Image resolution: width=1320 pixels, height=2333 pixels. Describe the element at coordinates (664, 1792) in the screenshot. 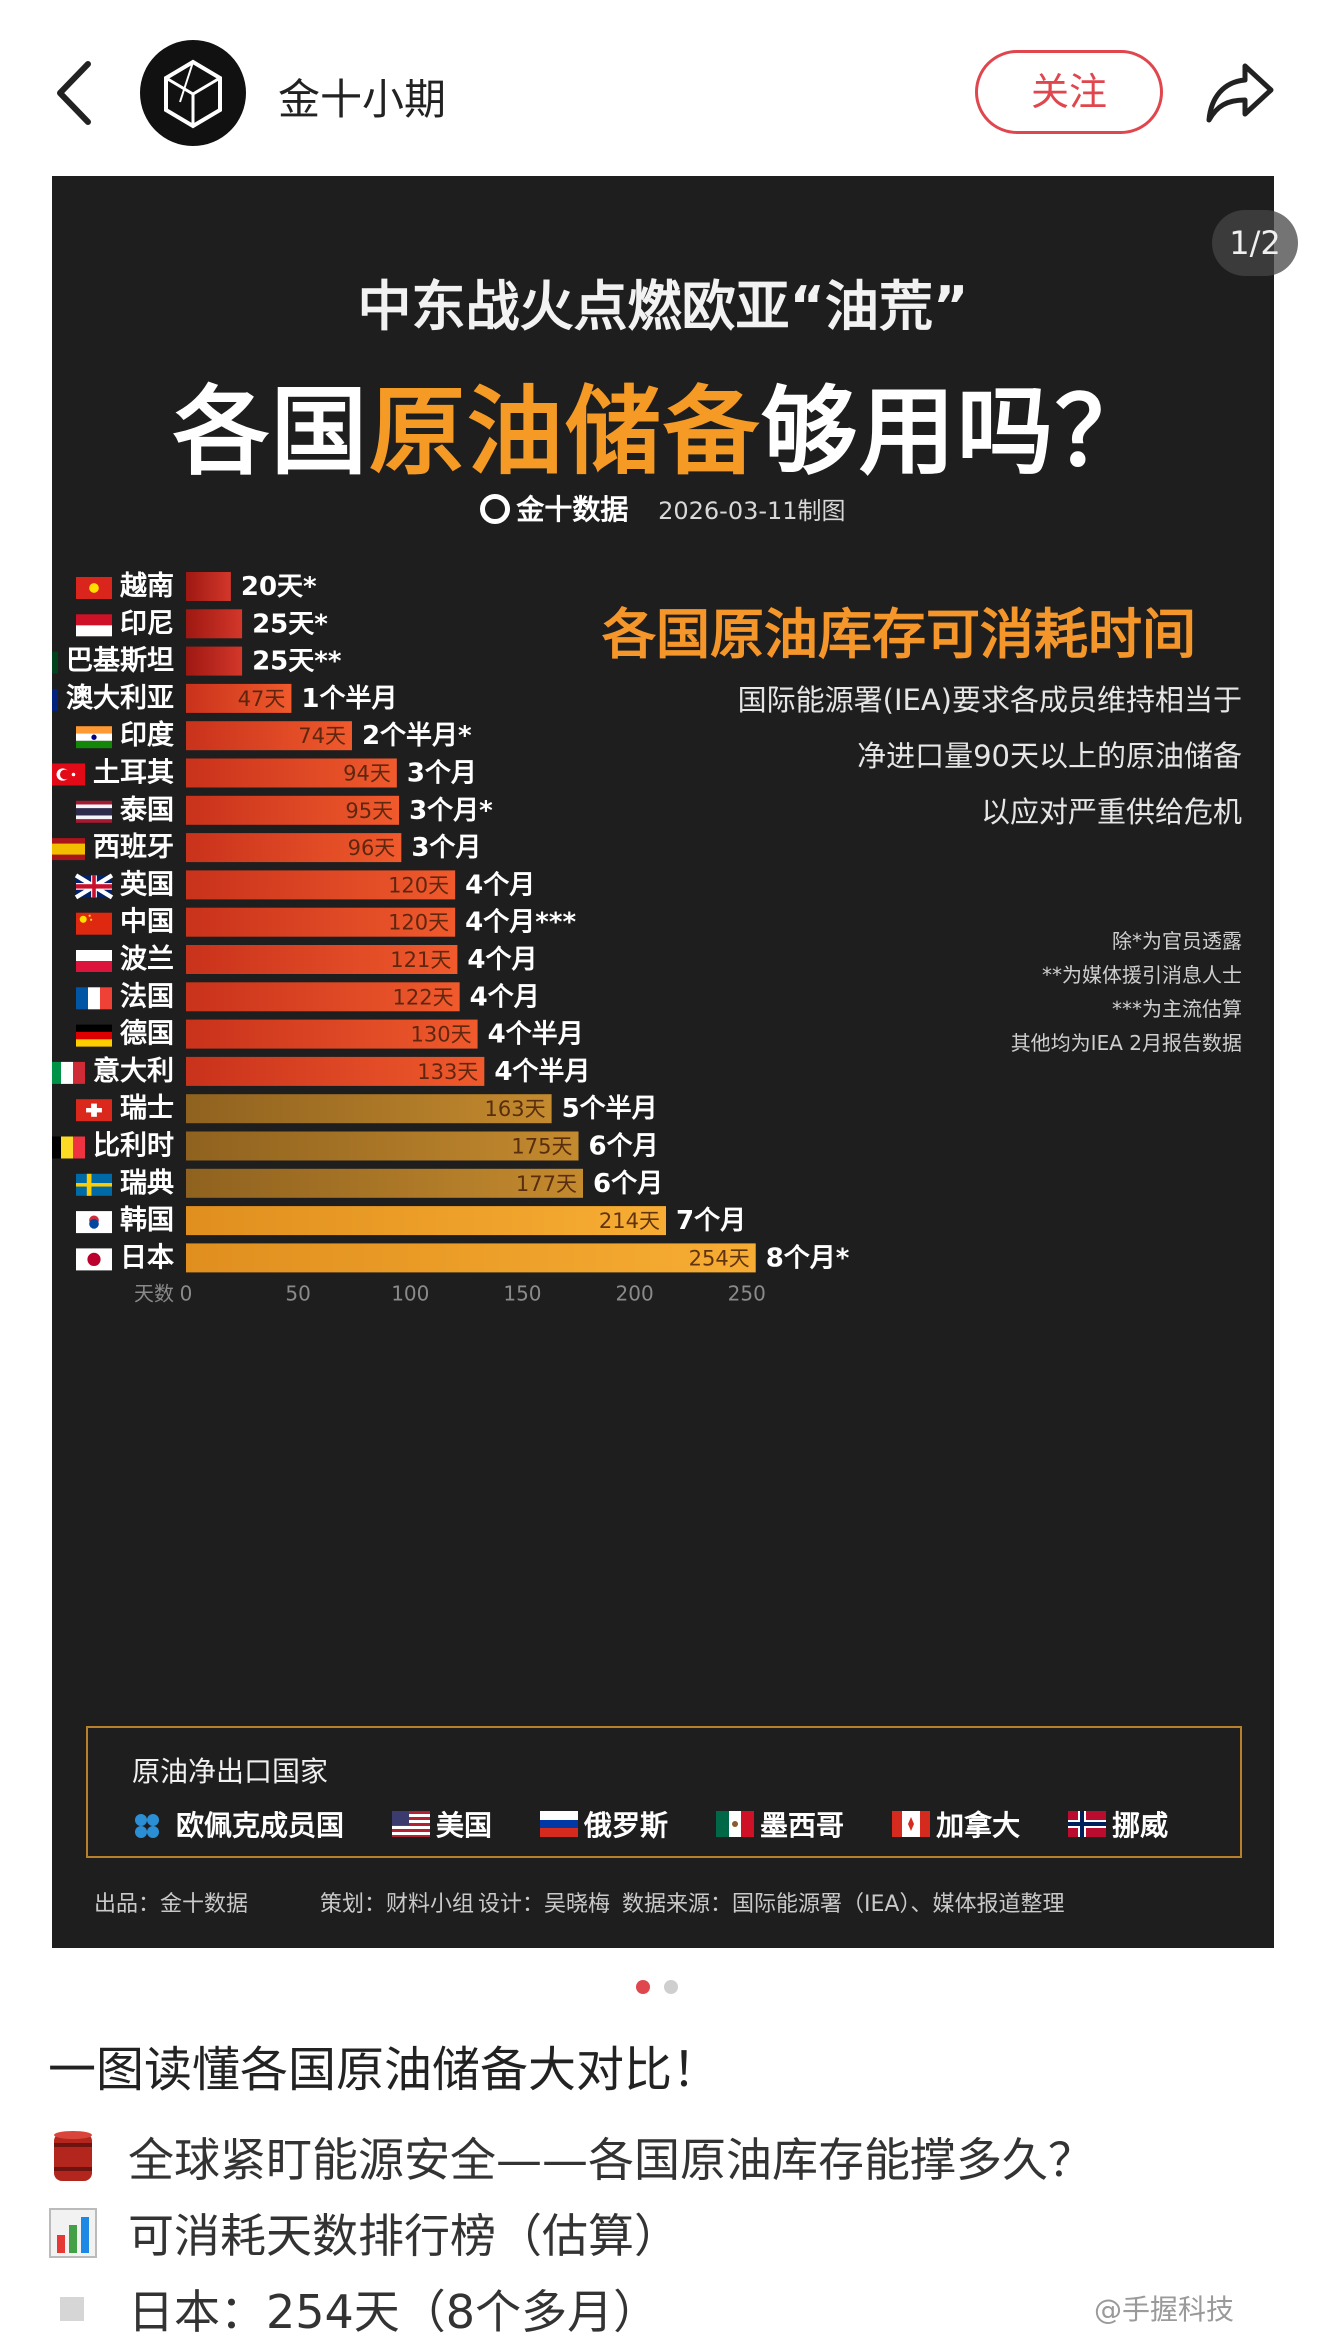

I see `exporters-panel: 原油净出口国家 欧佩克成员国 美国 俄罗斯 墨西哥 加拿大 挪威` at that location.